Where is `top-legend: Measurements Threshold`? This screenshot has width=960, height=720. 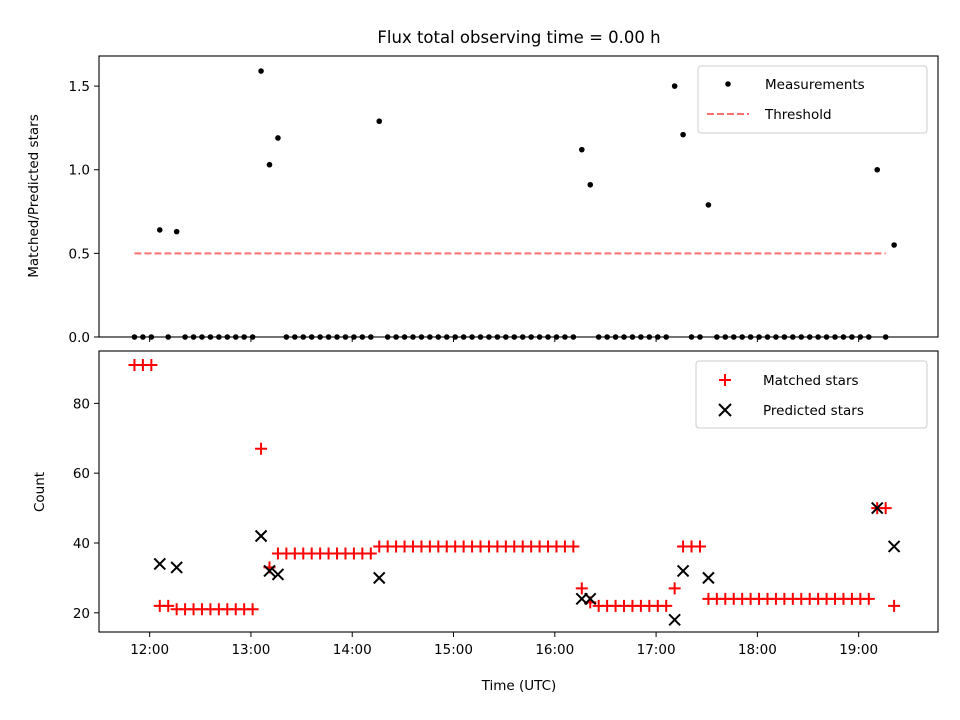
top-legend: Measurements Threshold is located at coordinates (812, 99).